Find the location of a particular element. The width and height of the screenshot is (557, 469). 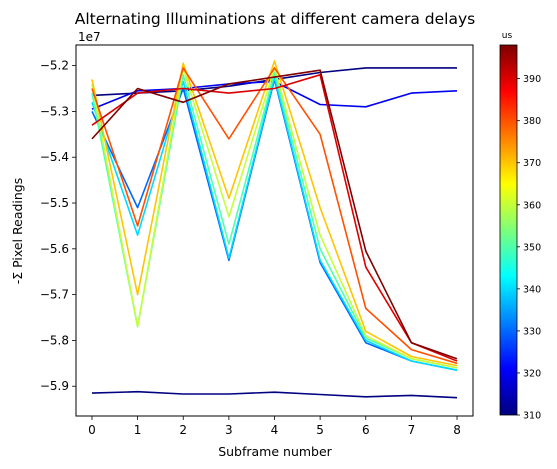

colorbar-unit-label: us is located at coordinates (507, 36).